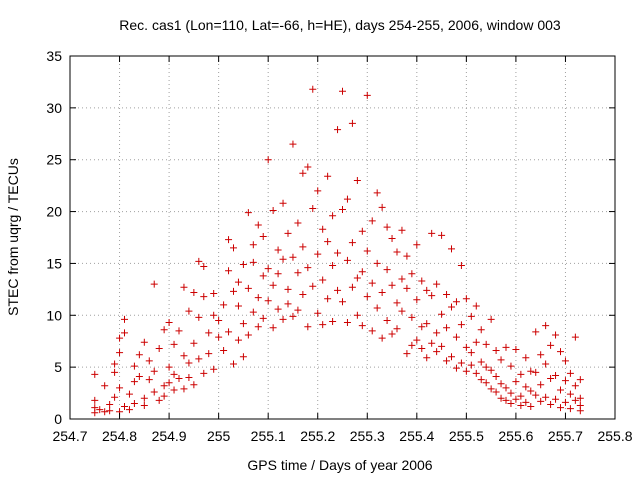  Describe the element at coordinates (268, 436) in the screenshot. I see `x-tick-label: 255.1` at that location.